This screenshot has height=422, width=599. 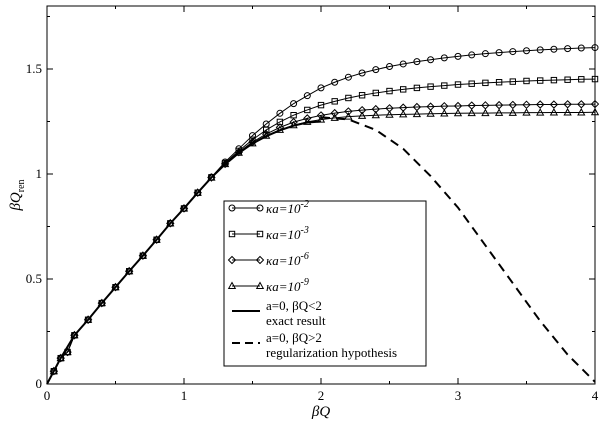 I want to click on legend-label-sup: -2, so click(x=305, y=204).